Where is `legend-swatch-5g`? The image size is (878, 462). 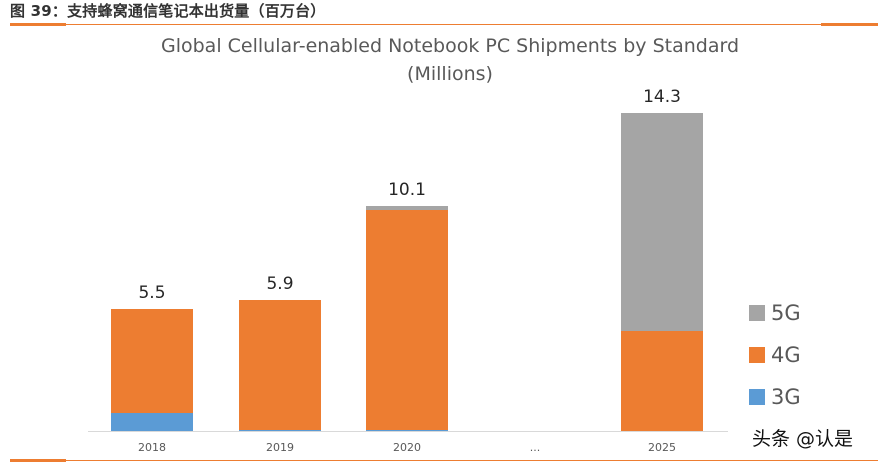
legend-swatch-5g is located at coordinates (757, 313).